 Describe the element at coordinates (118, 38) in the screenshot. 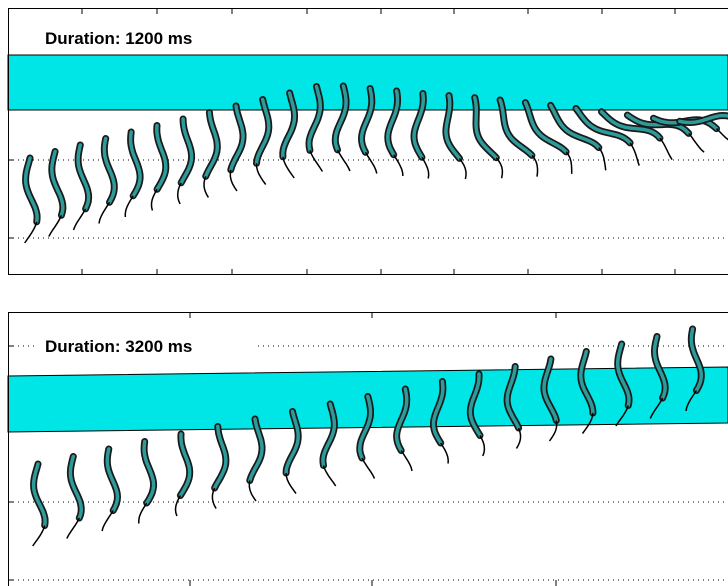

I see `panel-title: Duration: 1200 ms` at that location.